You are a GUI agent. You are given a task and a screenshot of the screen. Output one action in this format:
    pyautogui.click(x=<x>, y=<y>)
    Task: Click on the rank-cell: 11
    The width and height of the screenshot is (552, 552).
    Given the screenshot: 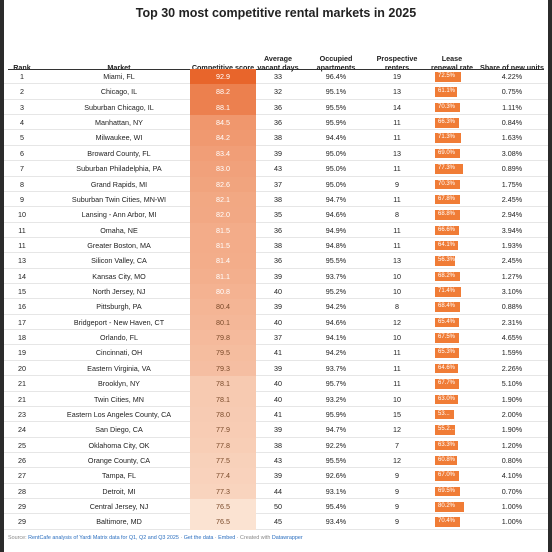 What is the action you would take?
    pyautogui.click(x=22, y=245)
    